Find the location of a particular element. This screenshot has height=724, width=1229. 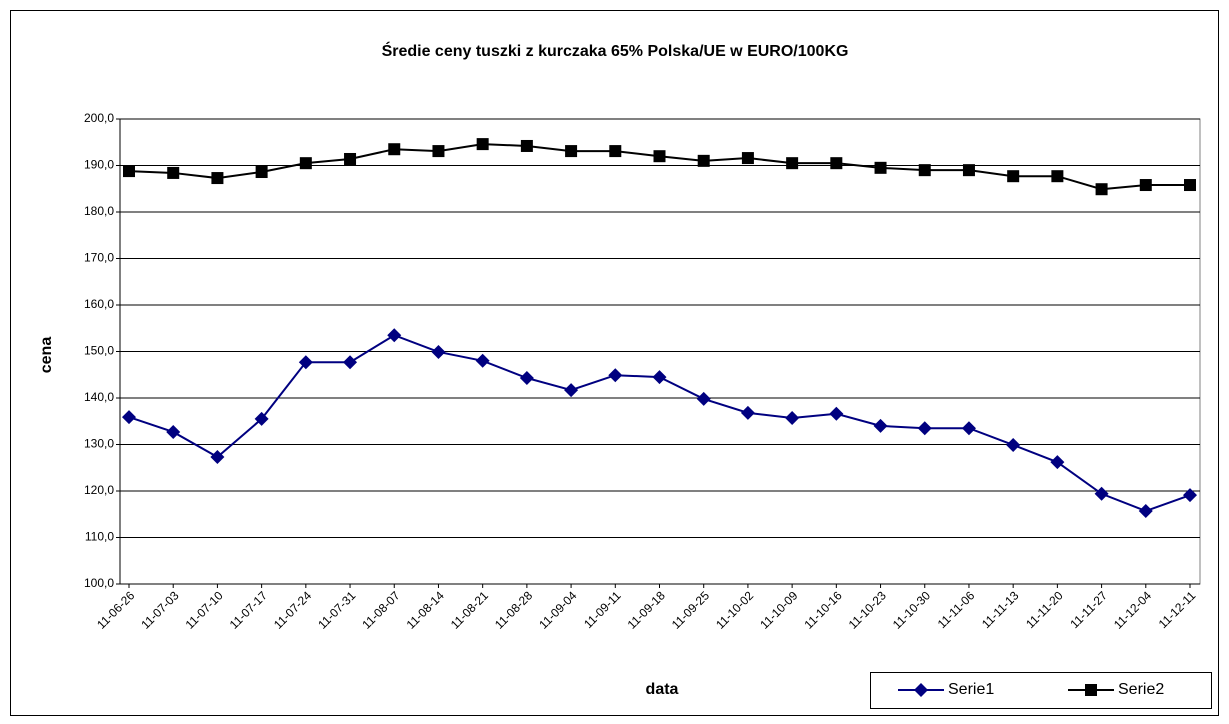

y-tick-label: 180,0 is located at coordinates (99, 211).